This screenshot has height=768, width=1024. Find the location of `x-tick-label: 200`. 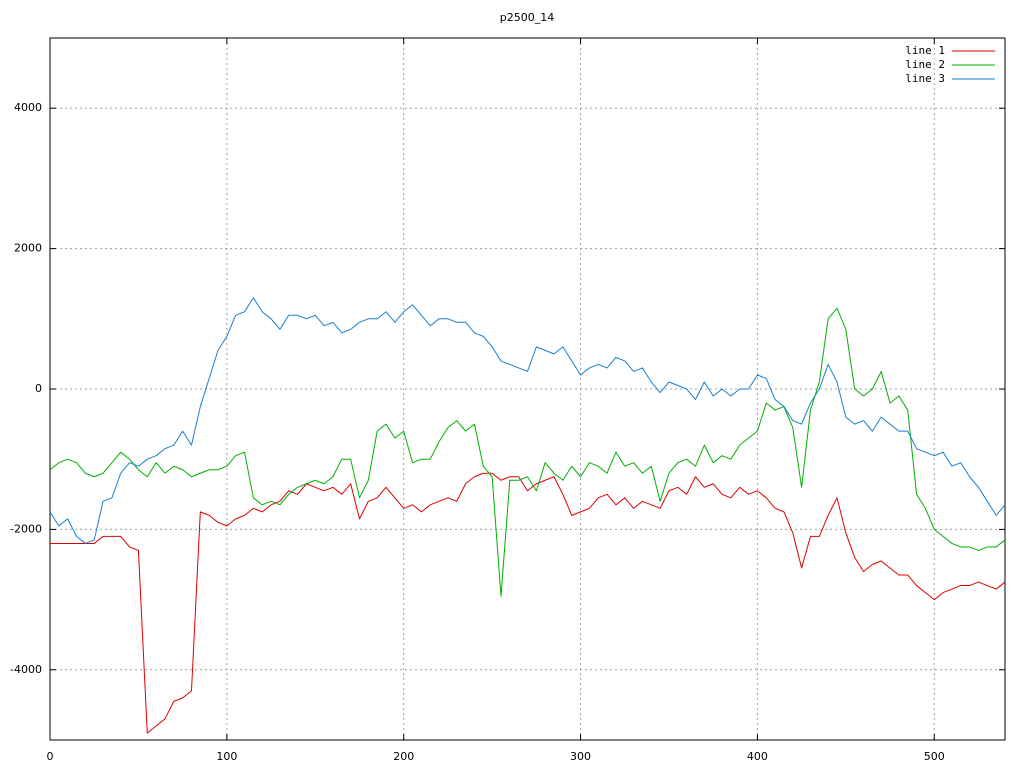

x-tick-label: 200 is located at coordinates (403, 756).